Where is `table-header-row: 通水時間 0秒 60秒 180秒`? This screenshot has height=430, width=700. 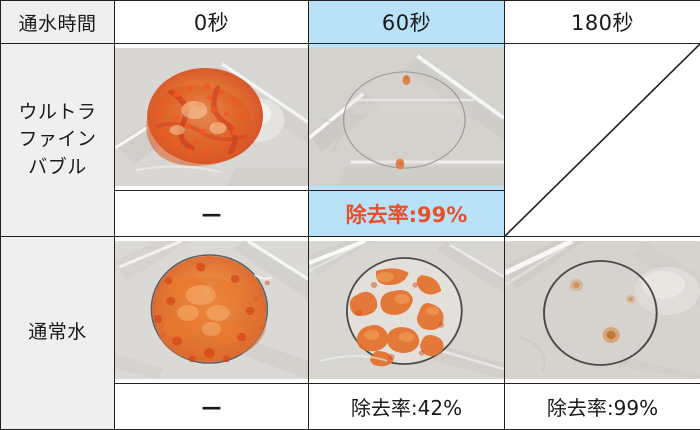 table-header-row: 通水時間 0秒 60秒 180秒 is located at coordinates (350, 22).